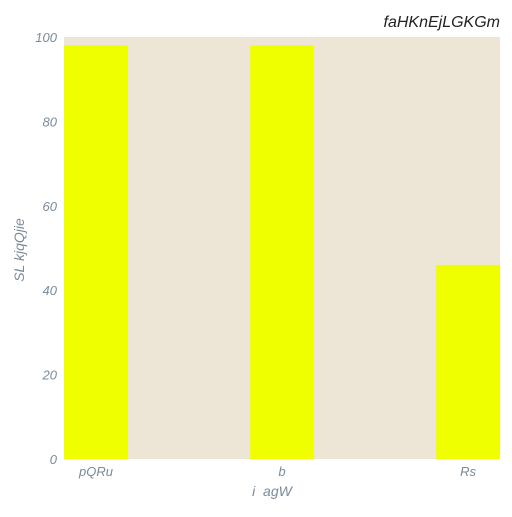  Describe the element at coordinates (46, 248) in the screenshot. I see `y-tick-labels: 0 20 40 60 80 100` at that location.